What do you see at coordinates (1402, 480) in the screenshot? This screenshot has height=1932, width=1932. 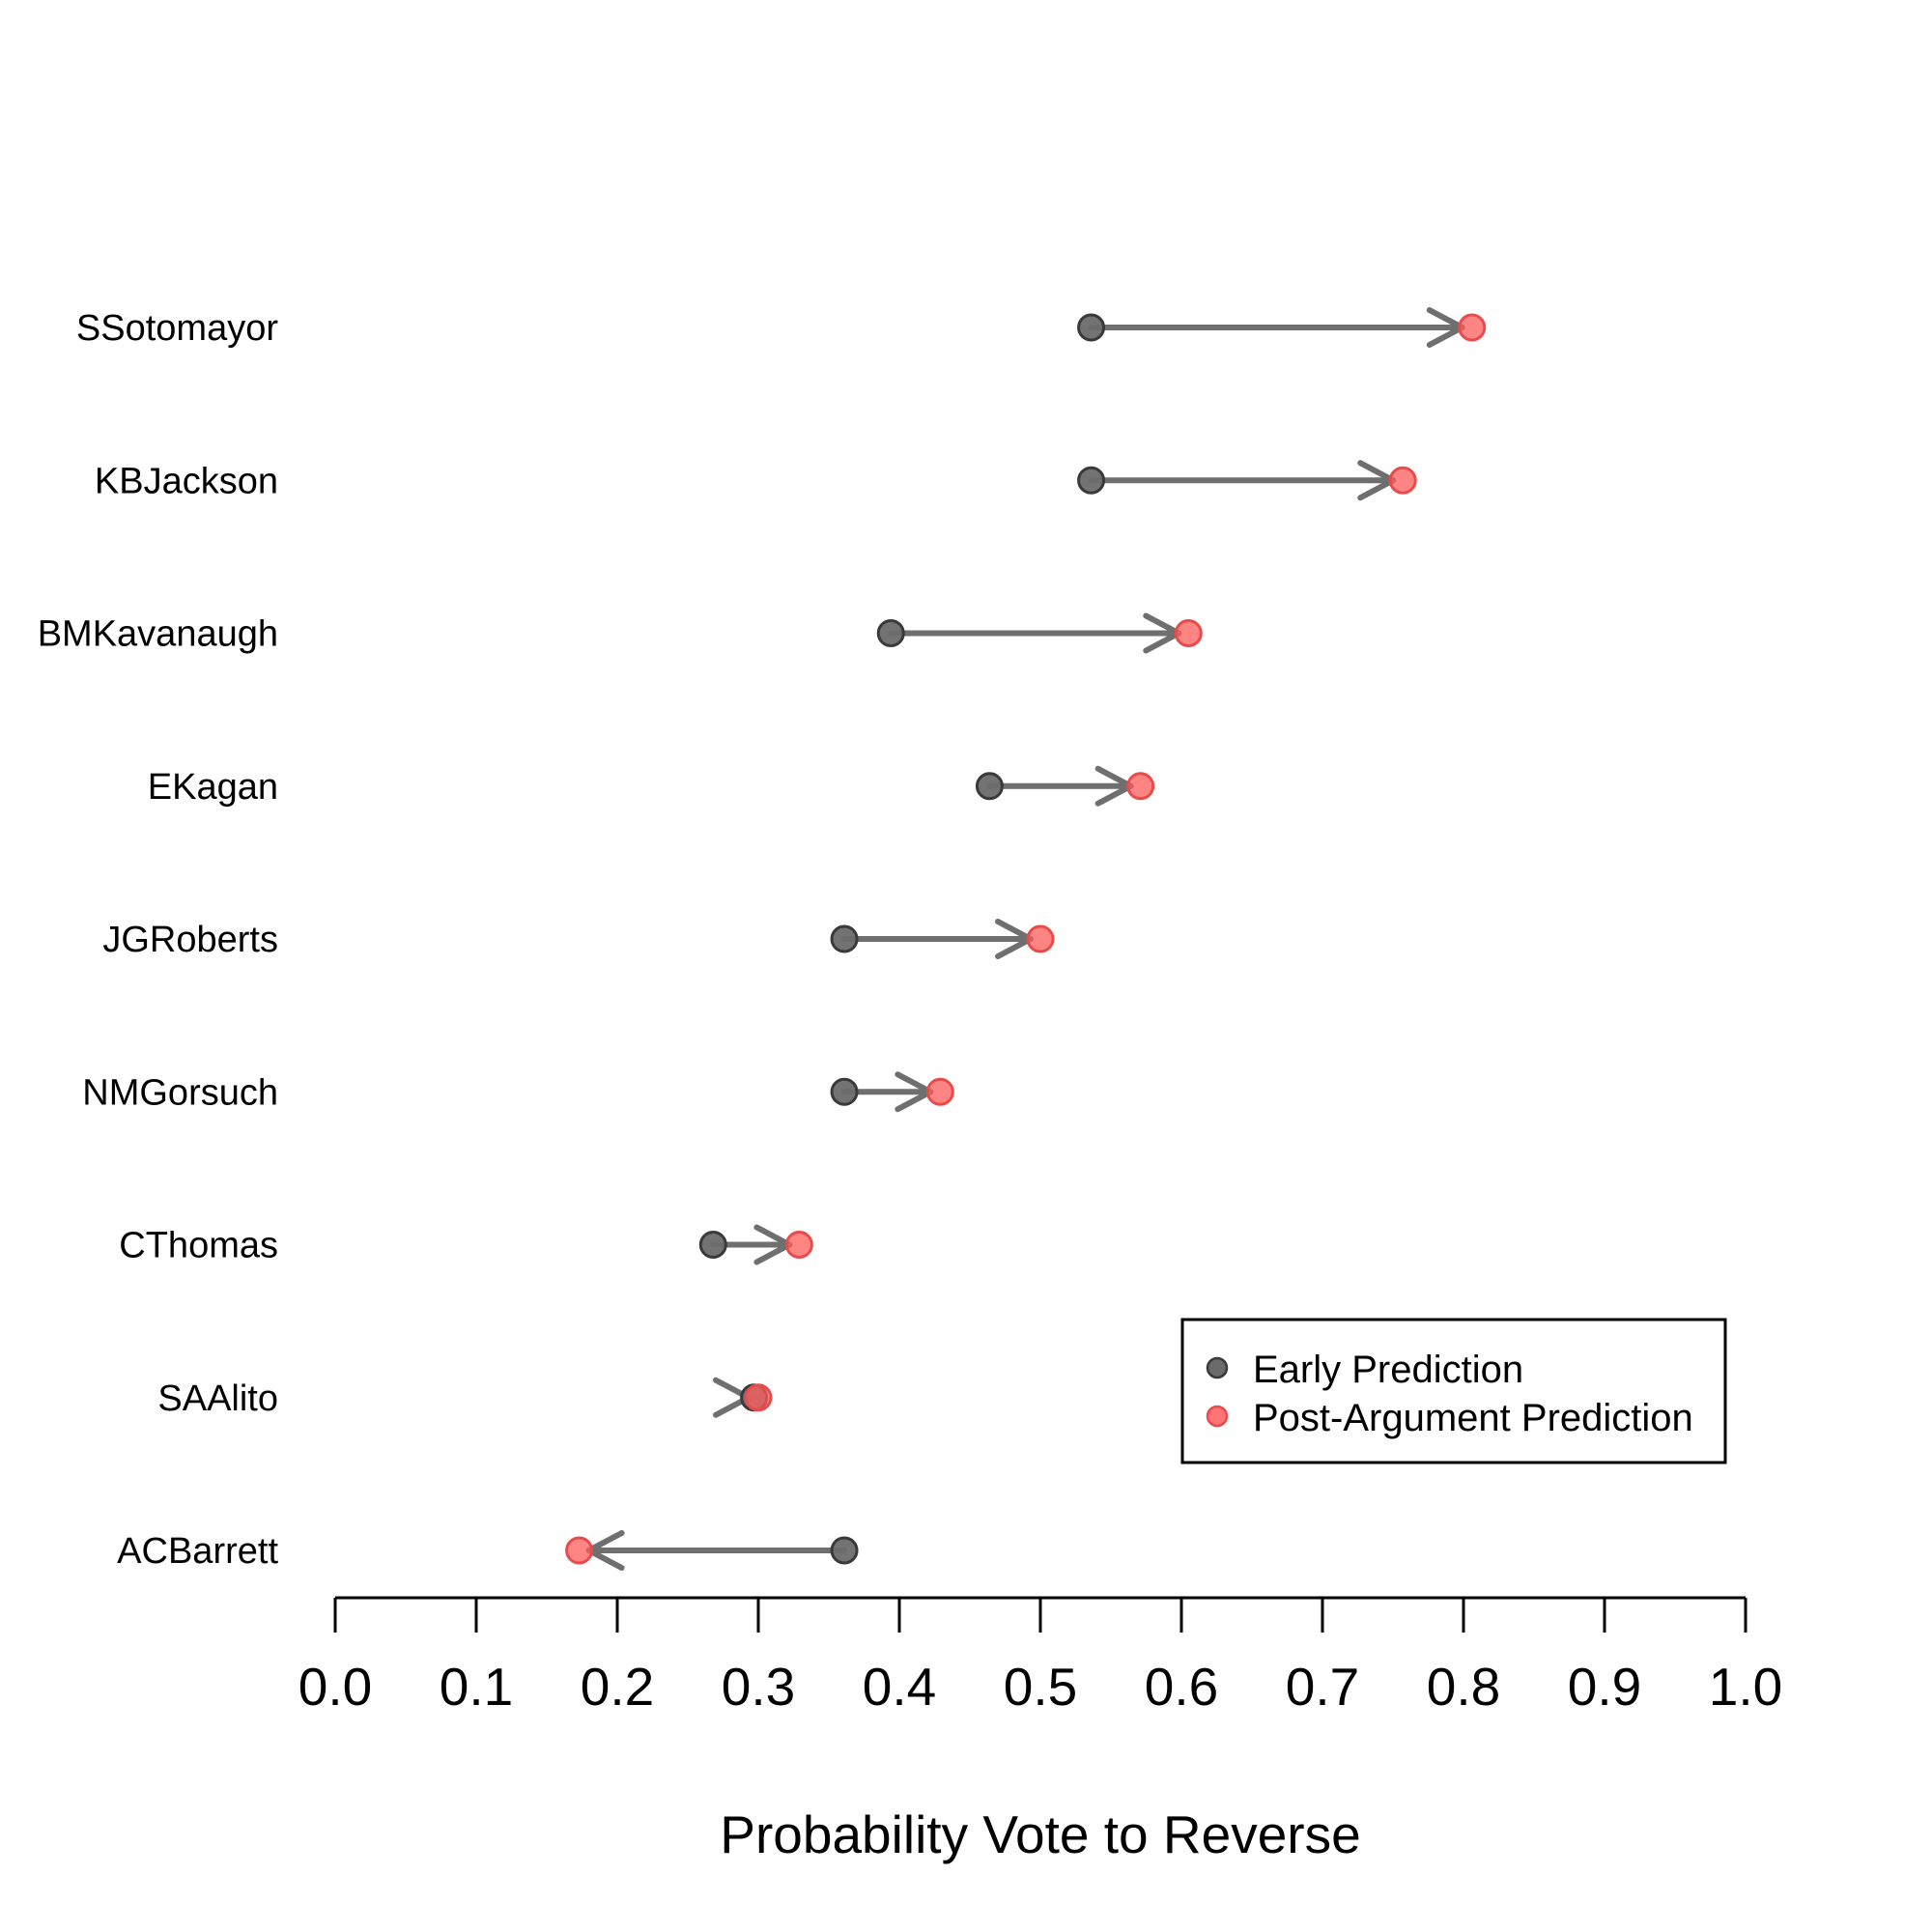 I see `post-point-kbjackson` at bounding box center [1402, 480].